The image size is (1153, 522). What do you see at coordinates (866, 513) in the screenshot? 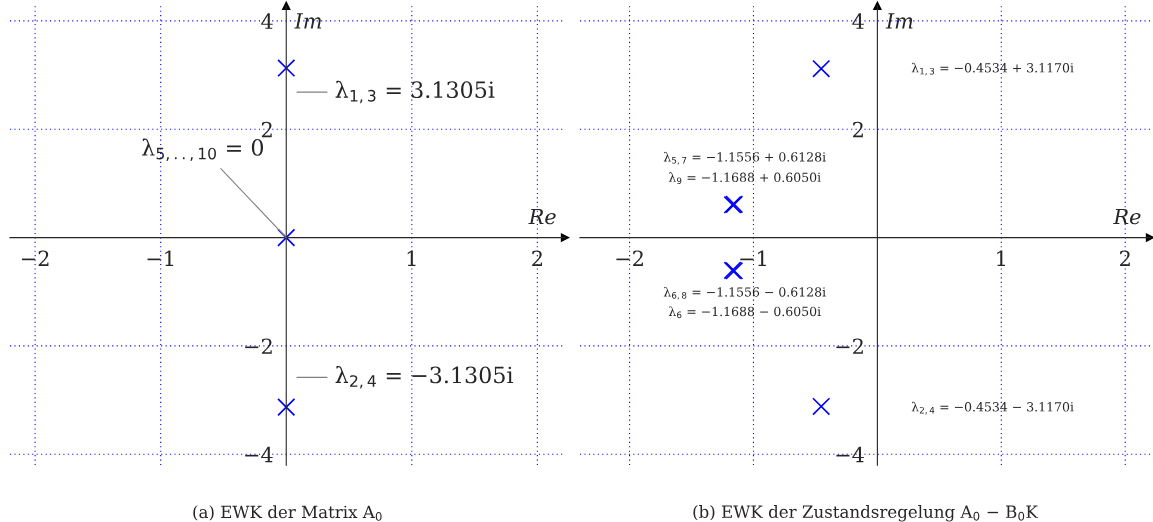
I see `text: (b) EWK der Zustandsregelung A$_{0}$ − B$_{0}$K` at bounding box center [866, 513].